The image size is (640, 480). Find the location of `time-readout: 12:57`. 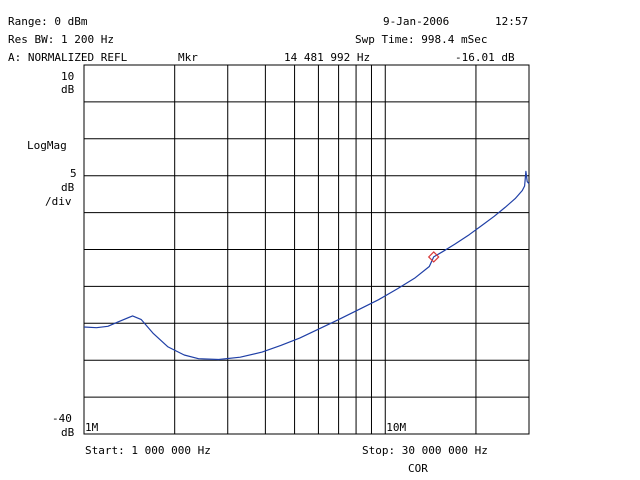

time-readout: 12:57 is located at coordinates (512, 21).